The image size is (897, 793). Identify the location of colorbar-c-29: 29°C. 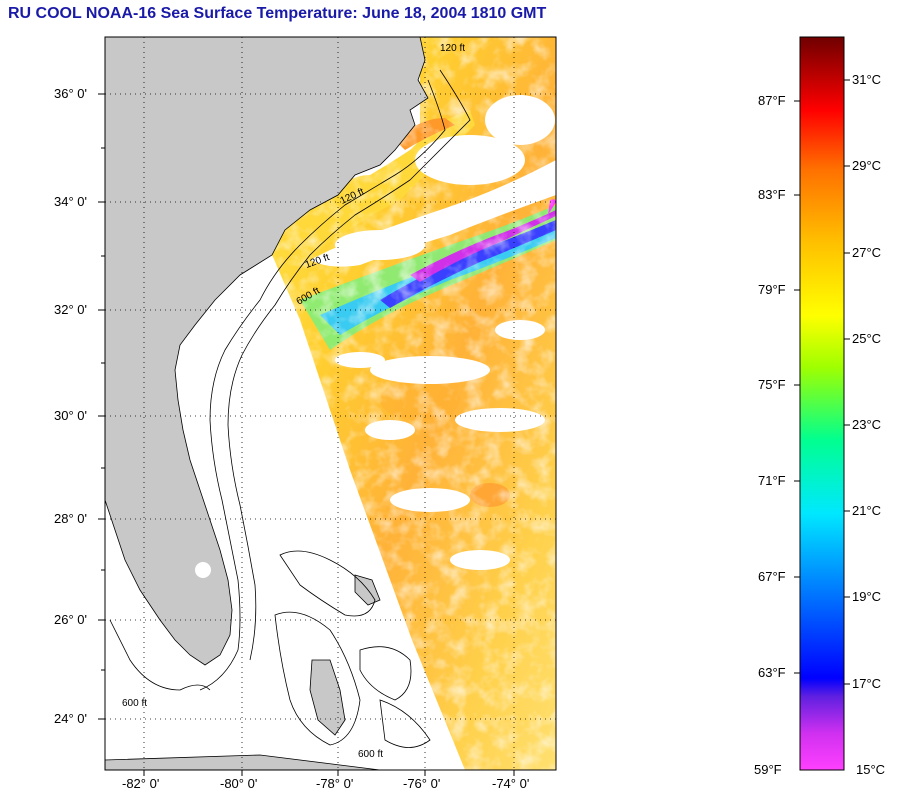
(867, 165).